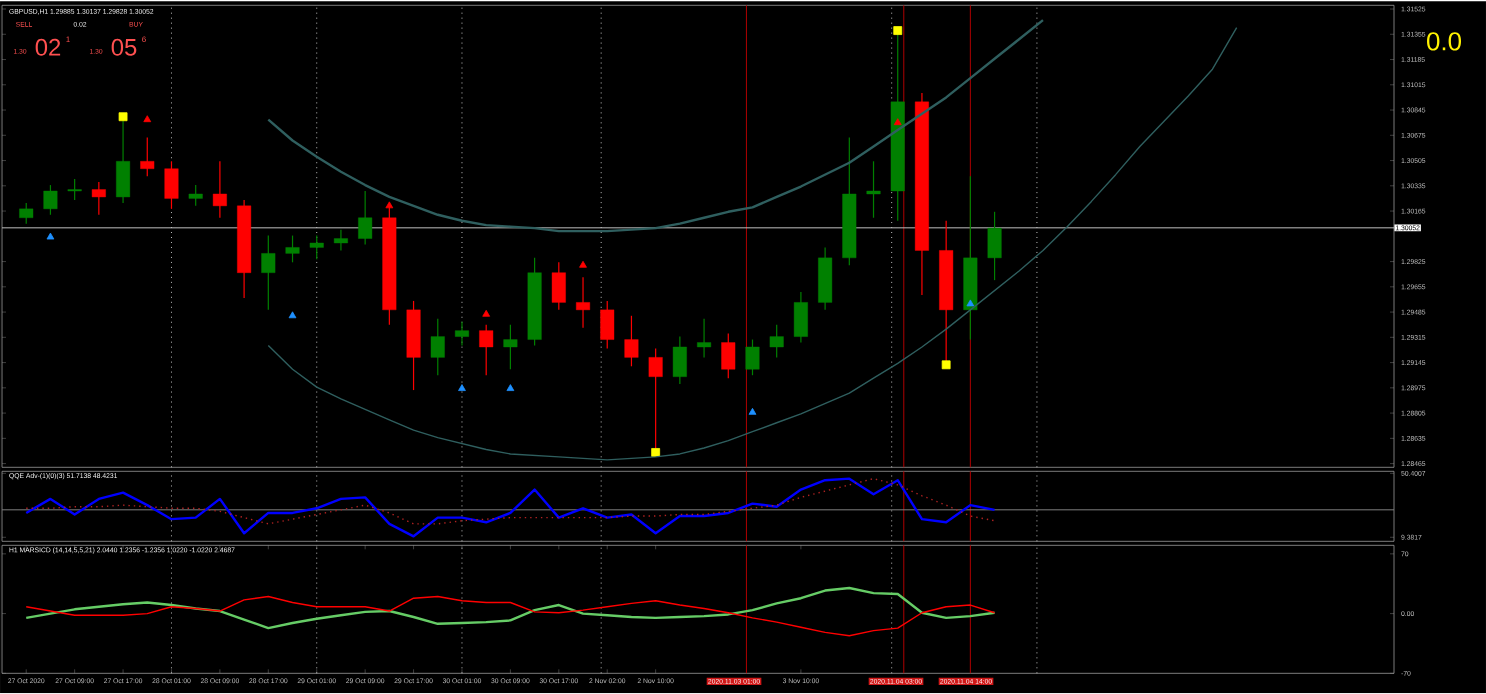  What do you see at coordinates (48, 48) in the screenshot?
I see `annotation: 02` at bounding box center [48, 48].